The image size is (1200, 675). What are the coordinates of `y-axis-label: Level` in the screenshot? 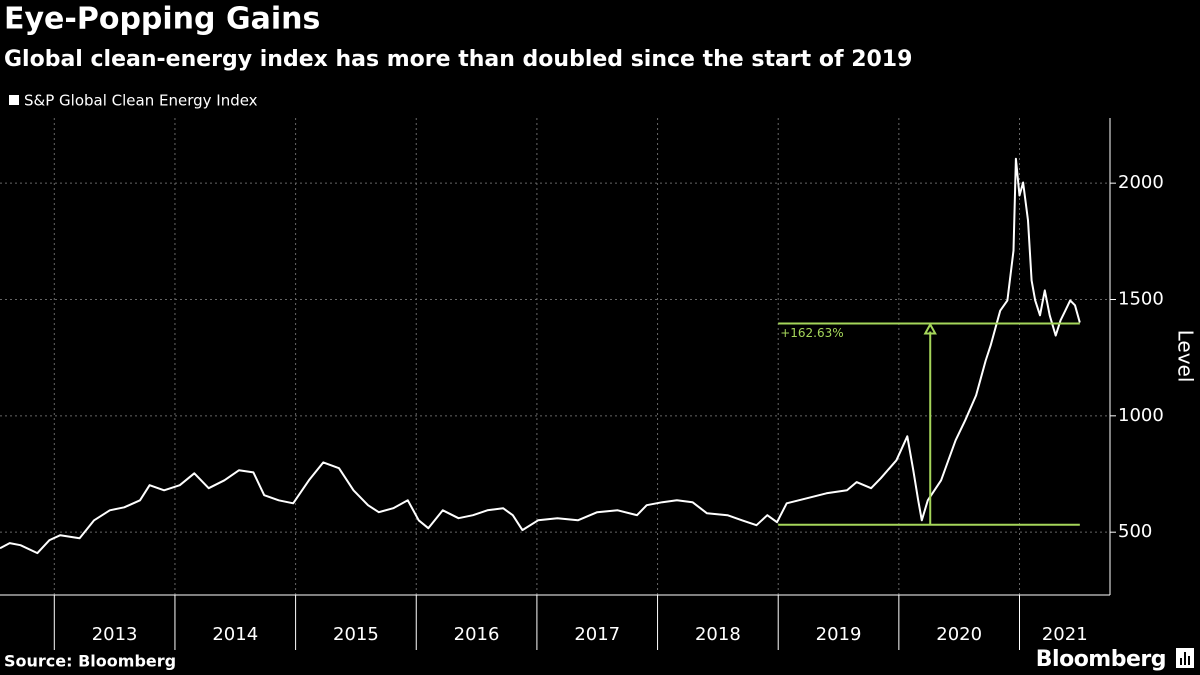 It's located at (1186, 356).